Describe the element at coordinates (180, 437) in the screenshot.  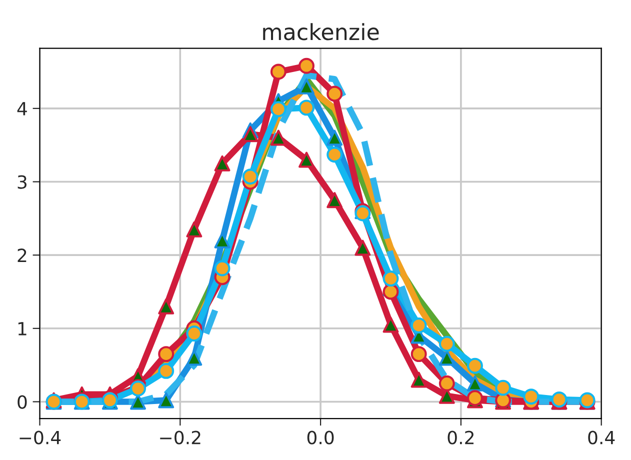
I see `x-tick-label: −0.2` at that location.